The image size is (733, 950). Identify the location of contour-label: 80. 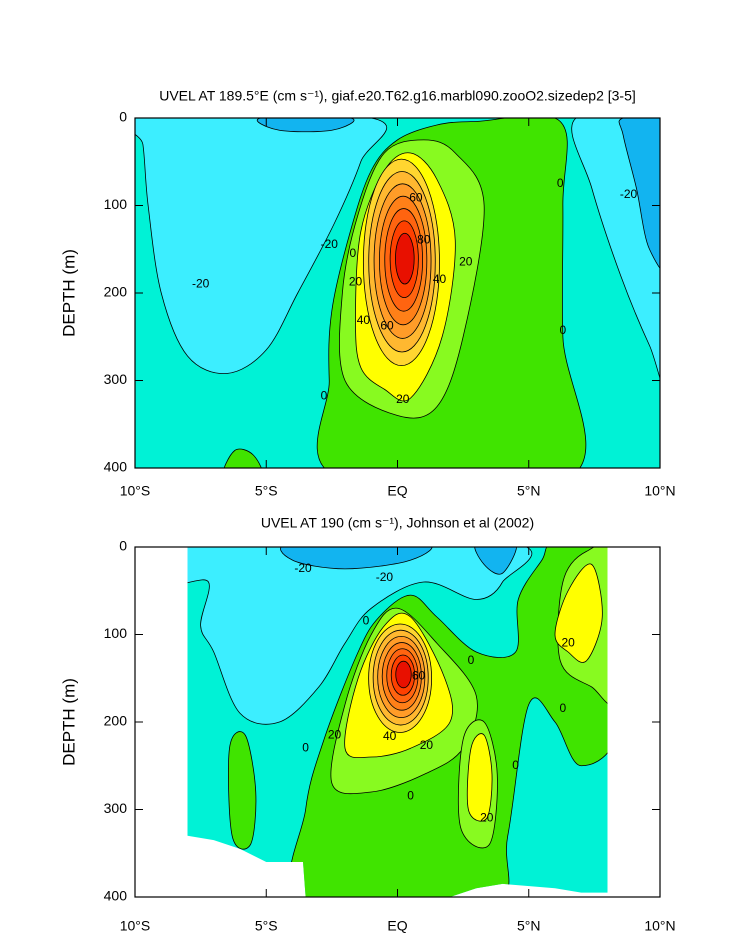
(424, 240).